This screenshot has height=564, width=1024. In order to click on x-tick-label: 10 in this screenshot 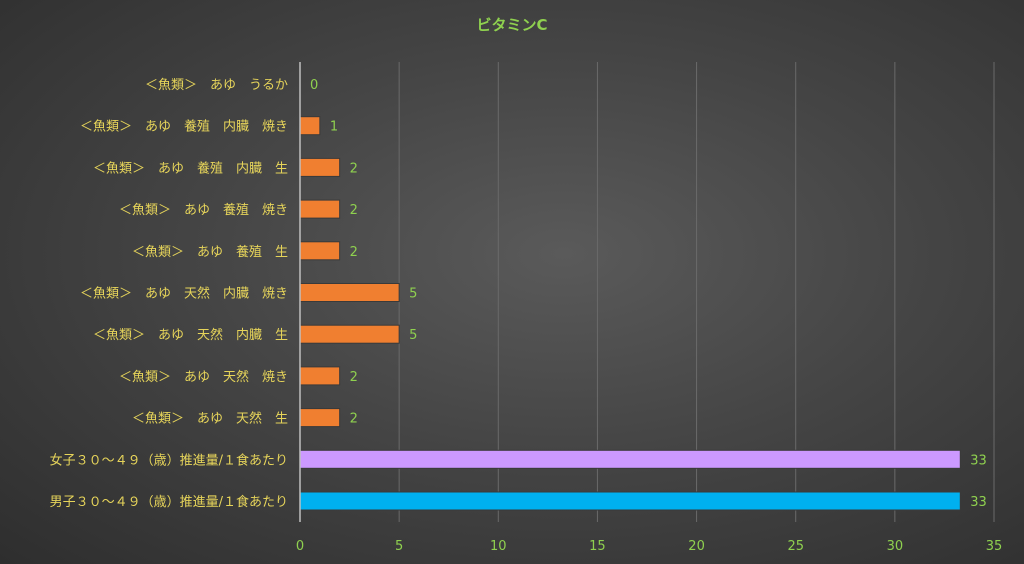, I will do `click(498, 546)`.